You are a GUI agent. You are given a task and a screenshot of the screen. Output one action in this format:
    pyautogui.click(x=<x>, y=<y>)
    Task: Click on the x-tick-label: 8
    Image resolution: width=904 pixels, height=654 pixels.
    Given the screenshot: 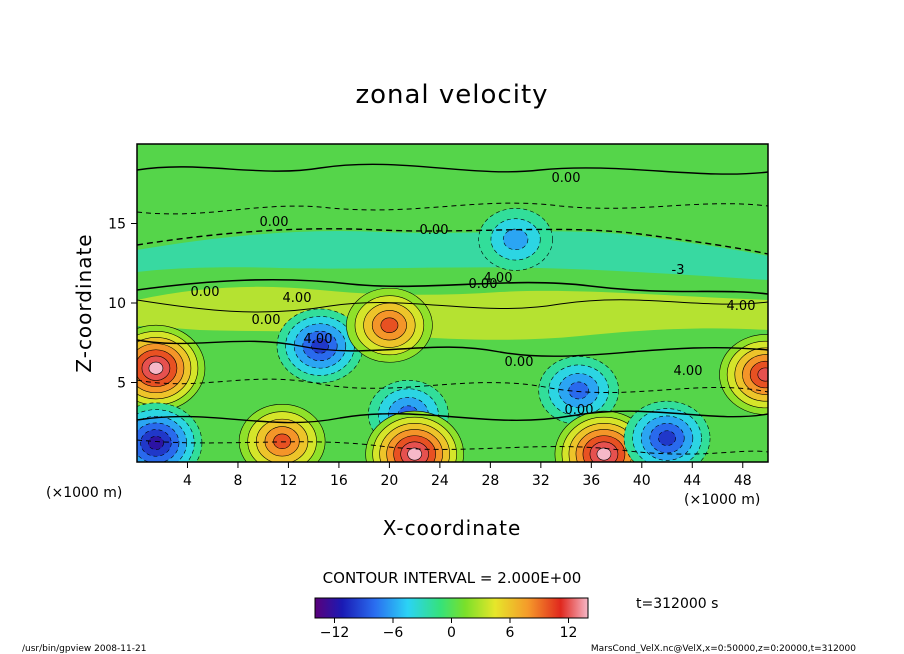 What is the action you would take?
    pyautogui.click(x=237, y=481)
    